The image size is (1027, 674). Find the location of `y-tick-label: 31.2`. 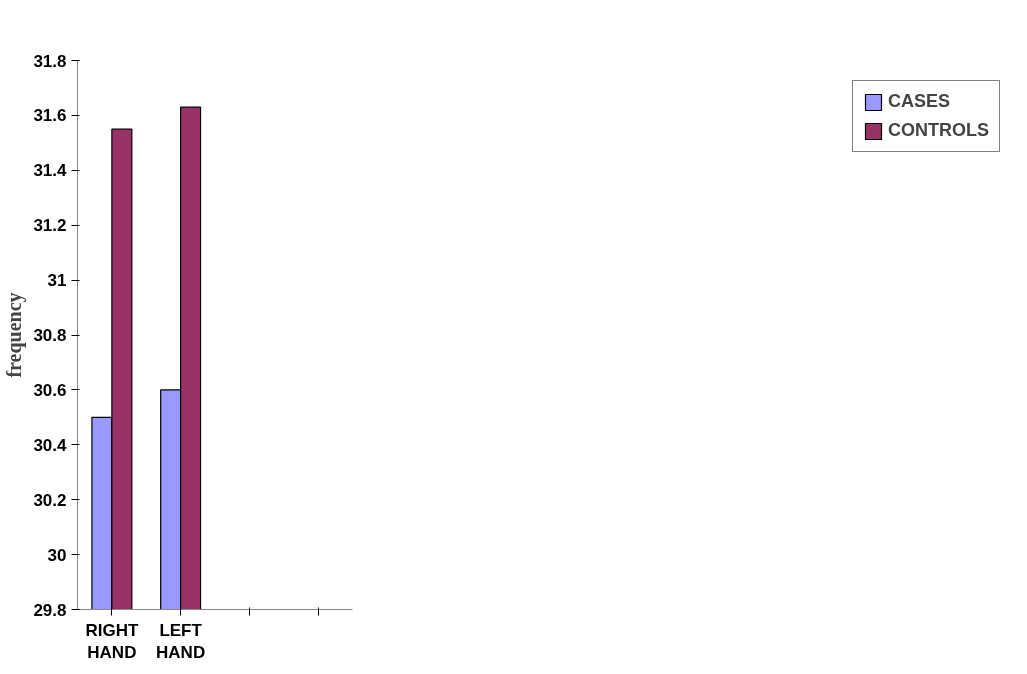

y-tick-label: 31.2 is located at coordinates (50, 226).